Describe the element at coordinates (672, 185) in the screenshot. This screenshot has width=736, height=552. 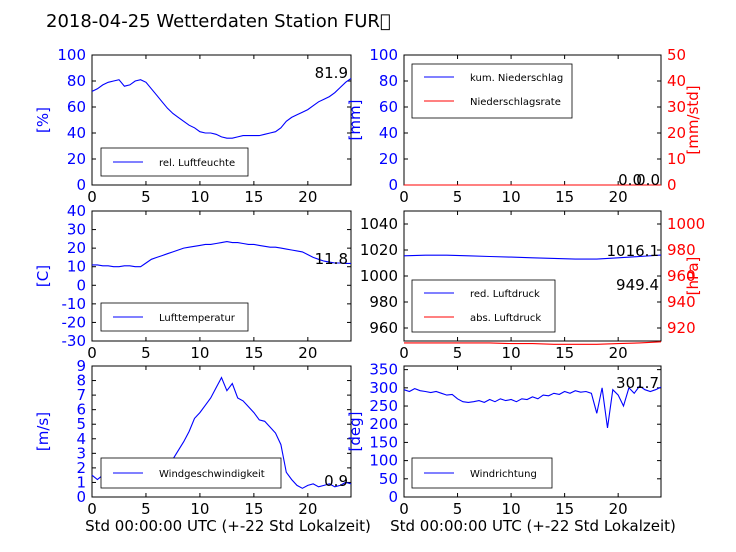
I see `y-right-tick-label: 0` at that location.